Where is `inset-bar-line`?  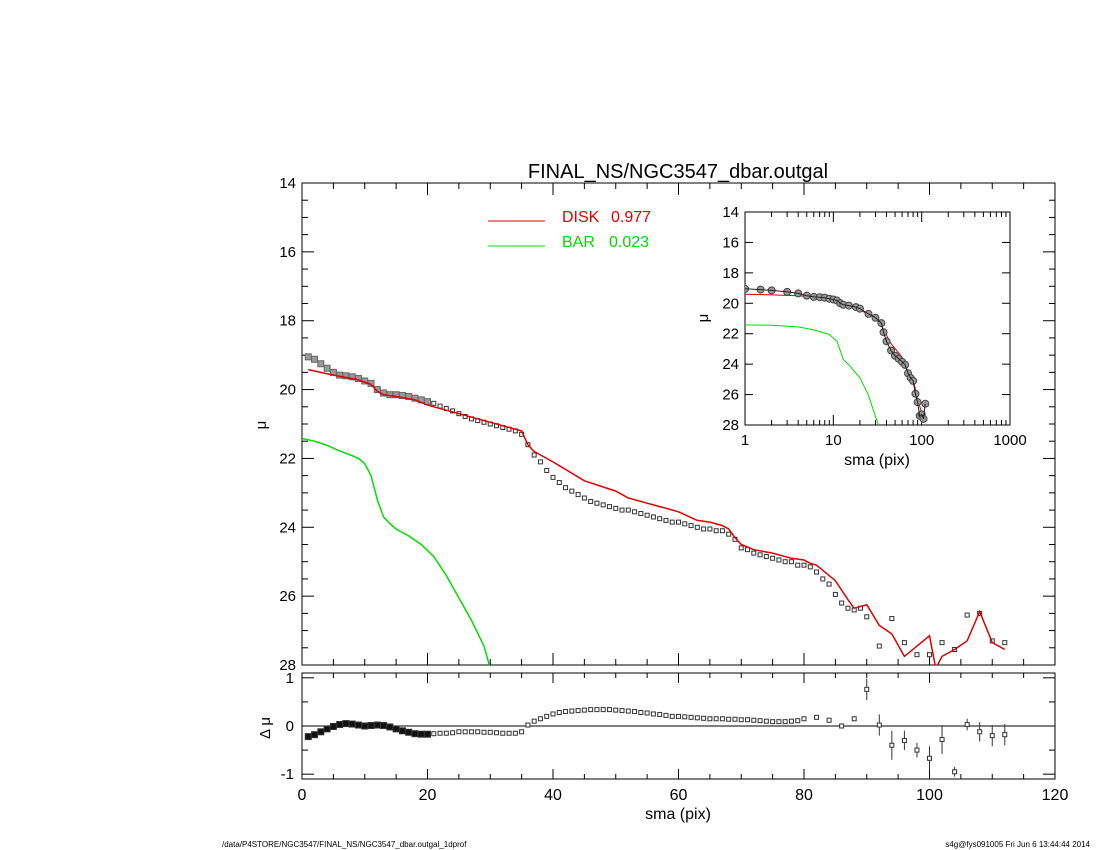
inset-bar-line is located at coordinates (812, 374).